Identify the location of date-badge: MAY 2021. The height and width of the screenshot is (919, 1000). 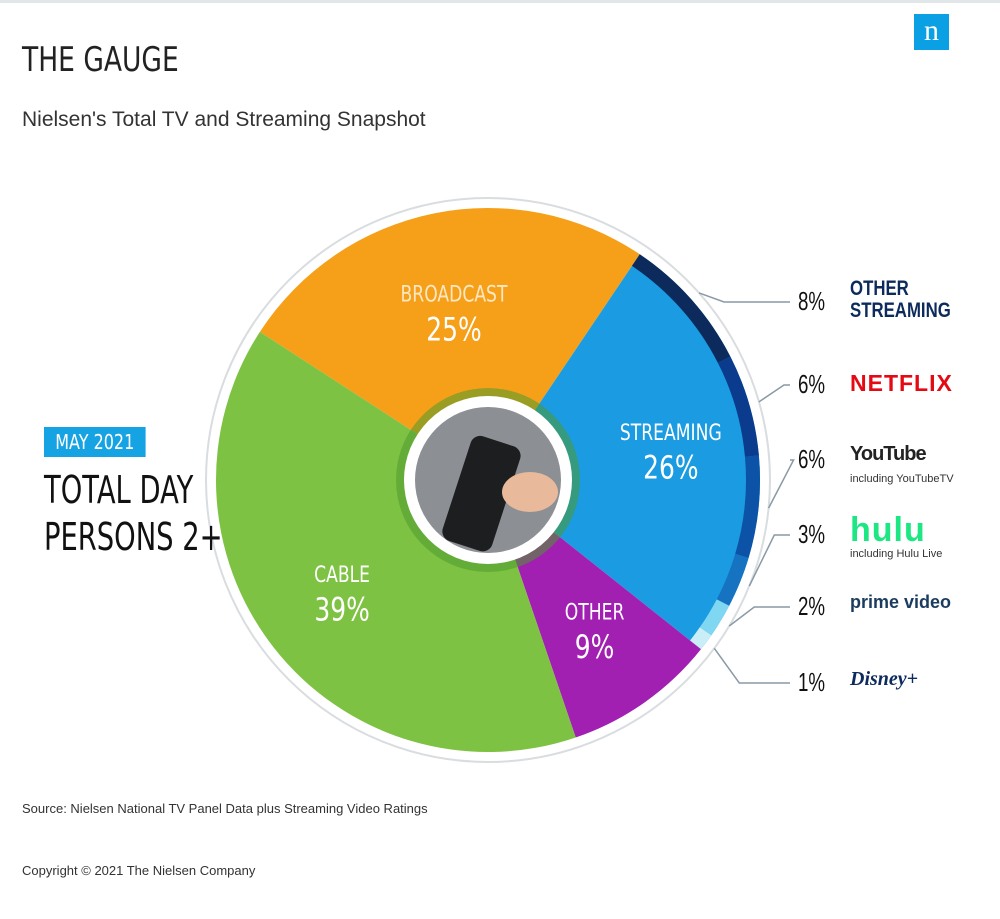
(95, 442).